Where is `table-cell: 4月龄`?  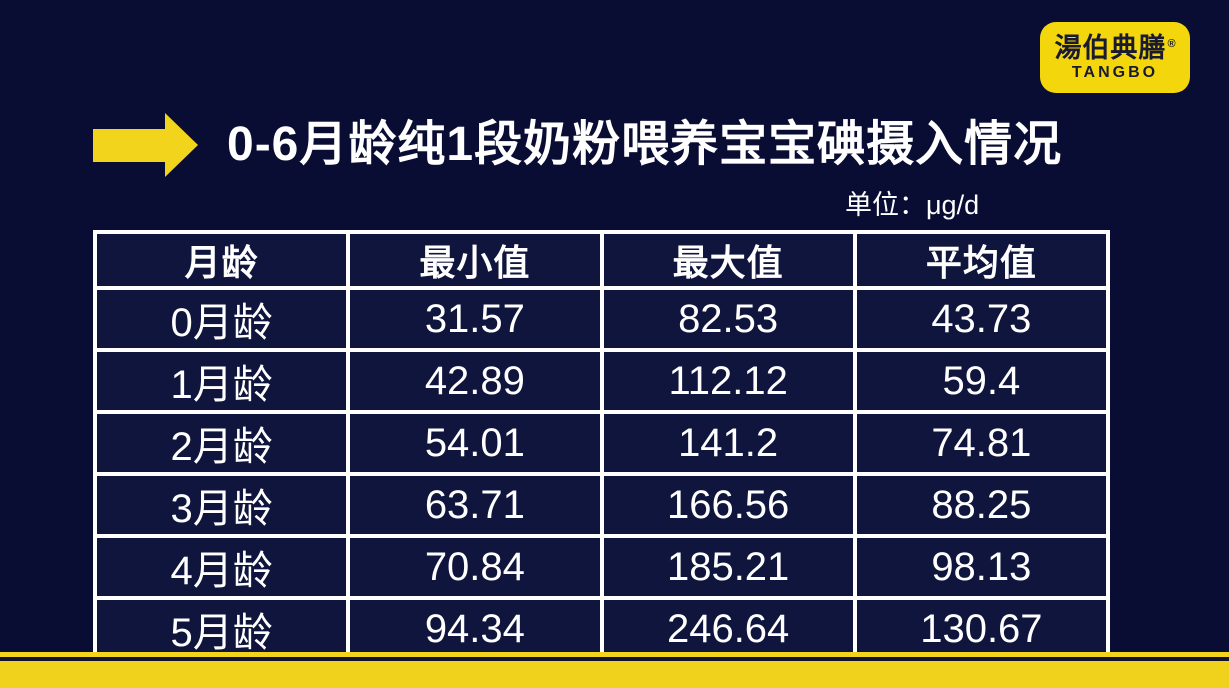
table-cell: 4月龄 is located at coordinates (221, 567).